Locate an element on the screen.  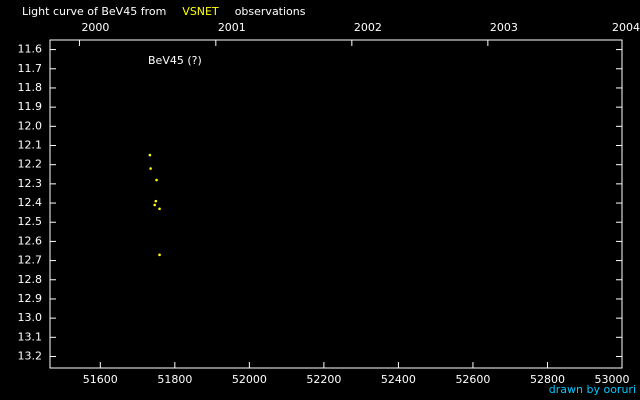
y-tick-label: 12.5 is located at coordinates (30, 221).